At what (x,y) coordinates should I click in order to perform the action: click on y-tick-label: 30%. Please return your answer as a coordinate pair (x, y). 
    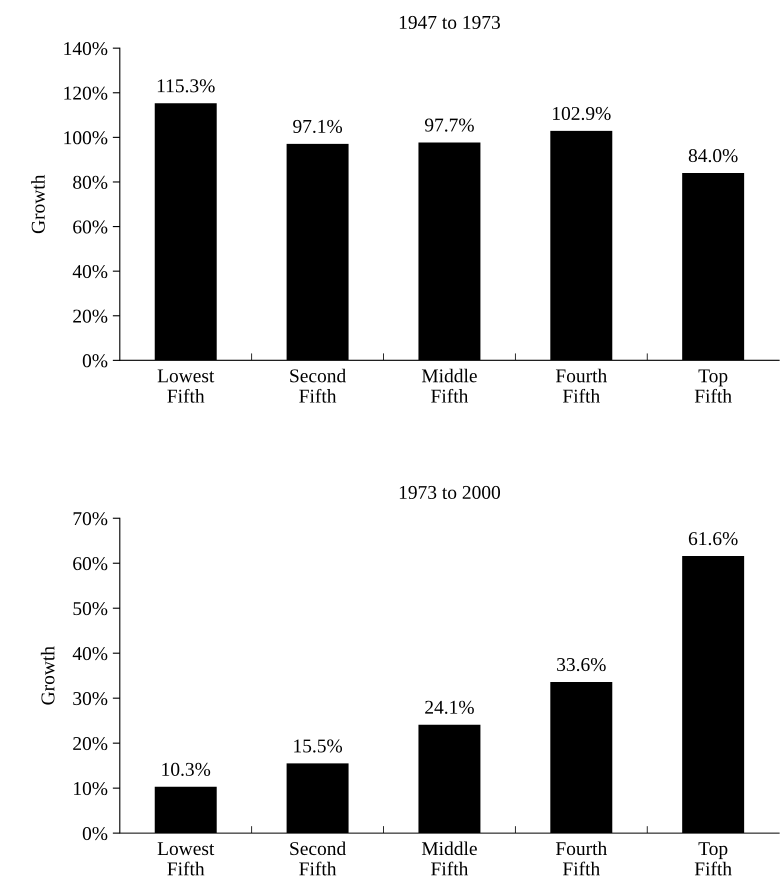
    Looking at the image, I should click on (90, 699).